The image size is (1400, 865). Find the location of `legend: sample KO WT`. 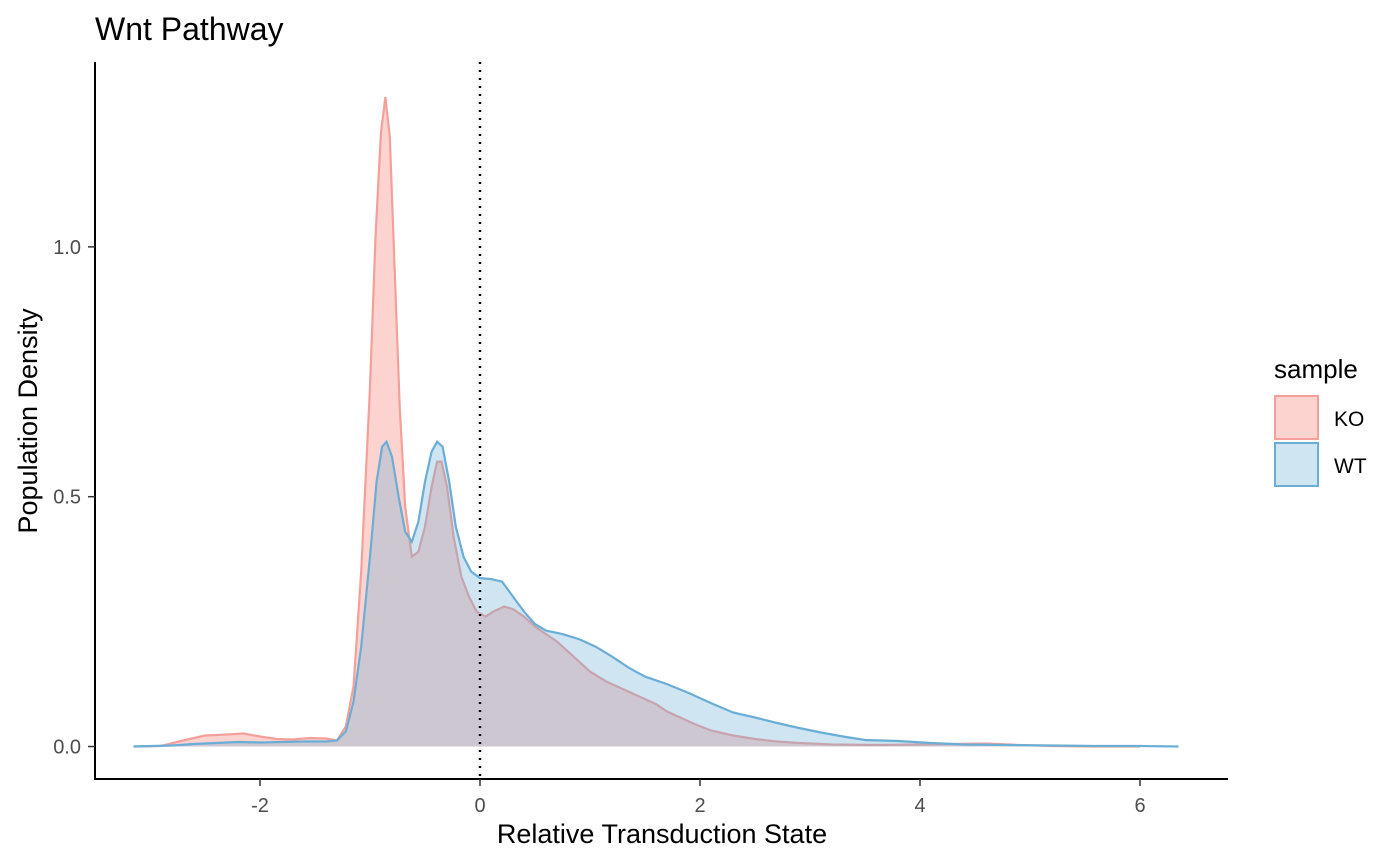

legend: sample KO WT is located at coordinates (1320, 420).